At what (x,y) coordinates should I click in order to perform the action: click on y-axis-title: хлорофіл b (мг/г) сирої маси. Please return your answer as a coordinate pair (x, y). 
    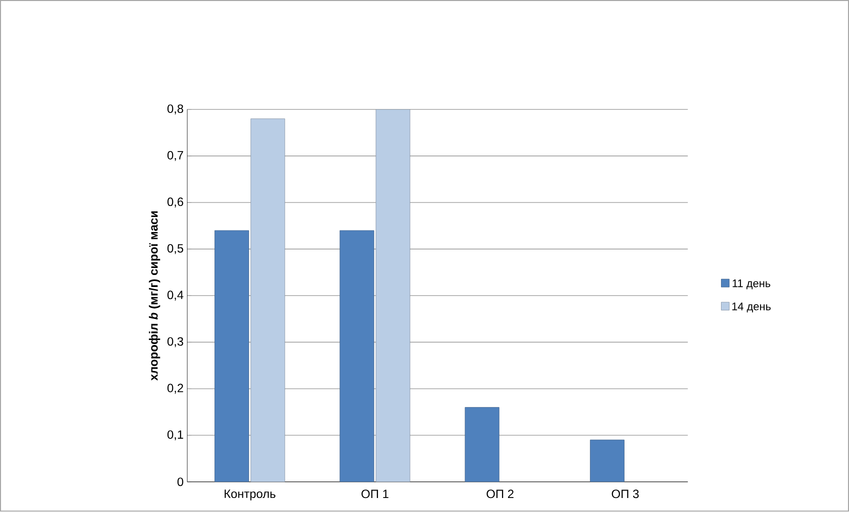
    Looking at the image, I should click on (154, 296).